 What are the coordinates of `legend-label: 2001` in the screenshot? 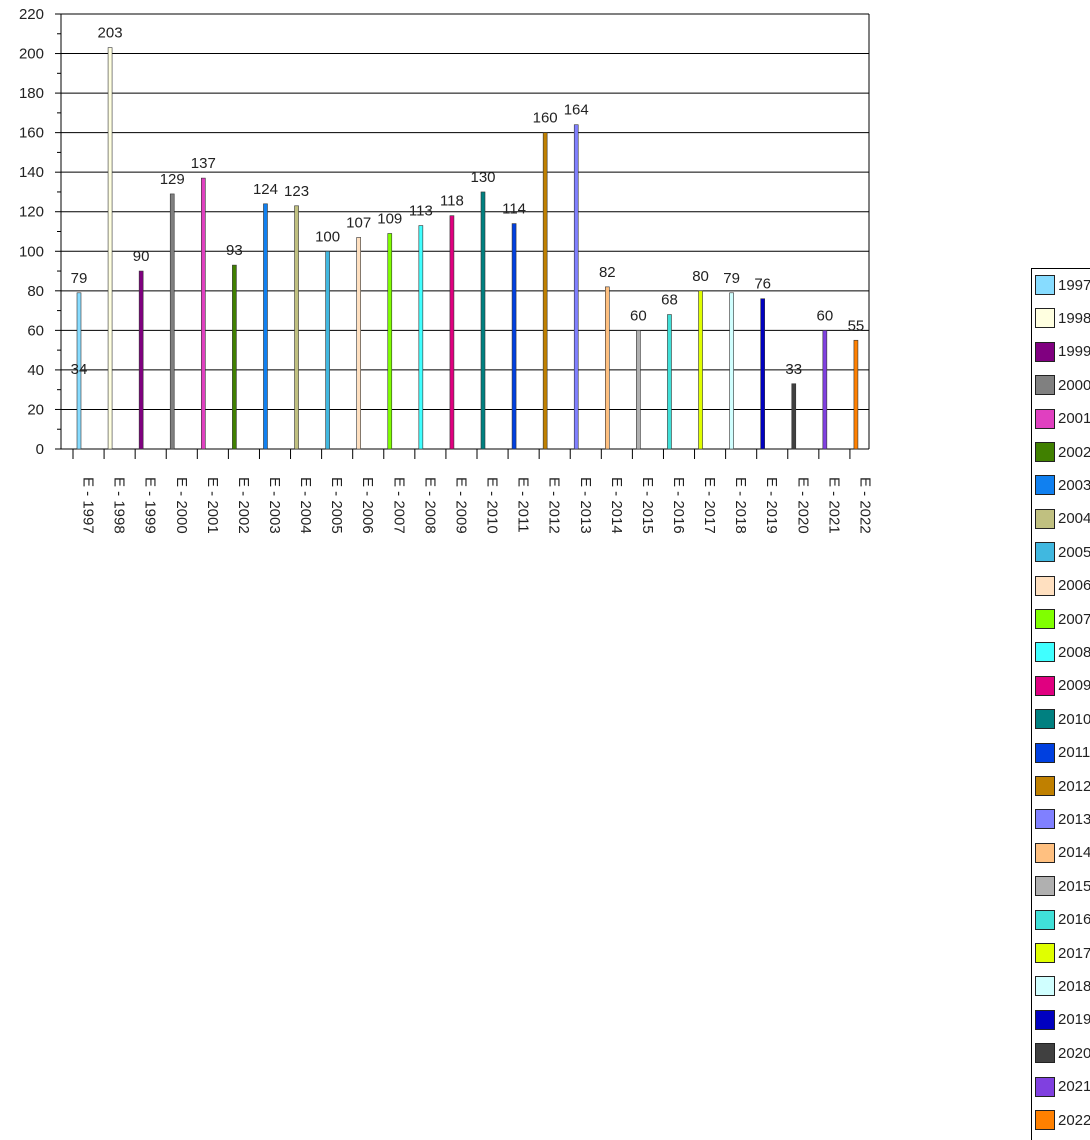 It's located at (1074, 419).